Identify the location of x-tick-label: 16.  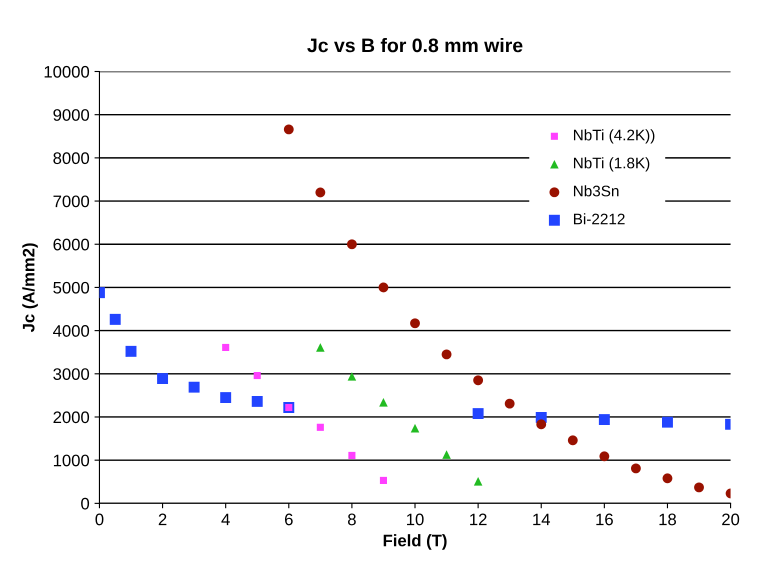
(604, 520).